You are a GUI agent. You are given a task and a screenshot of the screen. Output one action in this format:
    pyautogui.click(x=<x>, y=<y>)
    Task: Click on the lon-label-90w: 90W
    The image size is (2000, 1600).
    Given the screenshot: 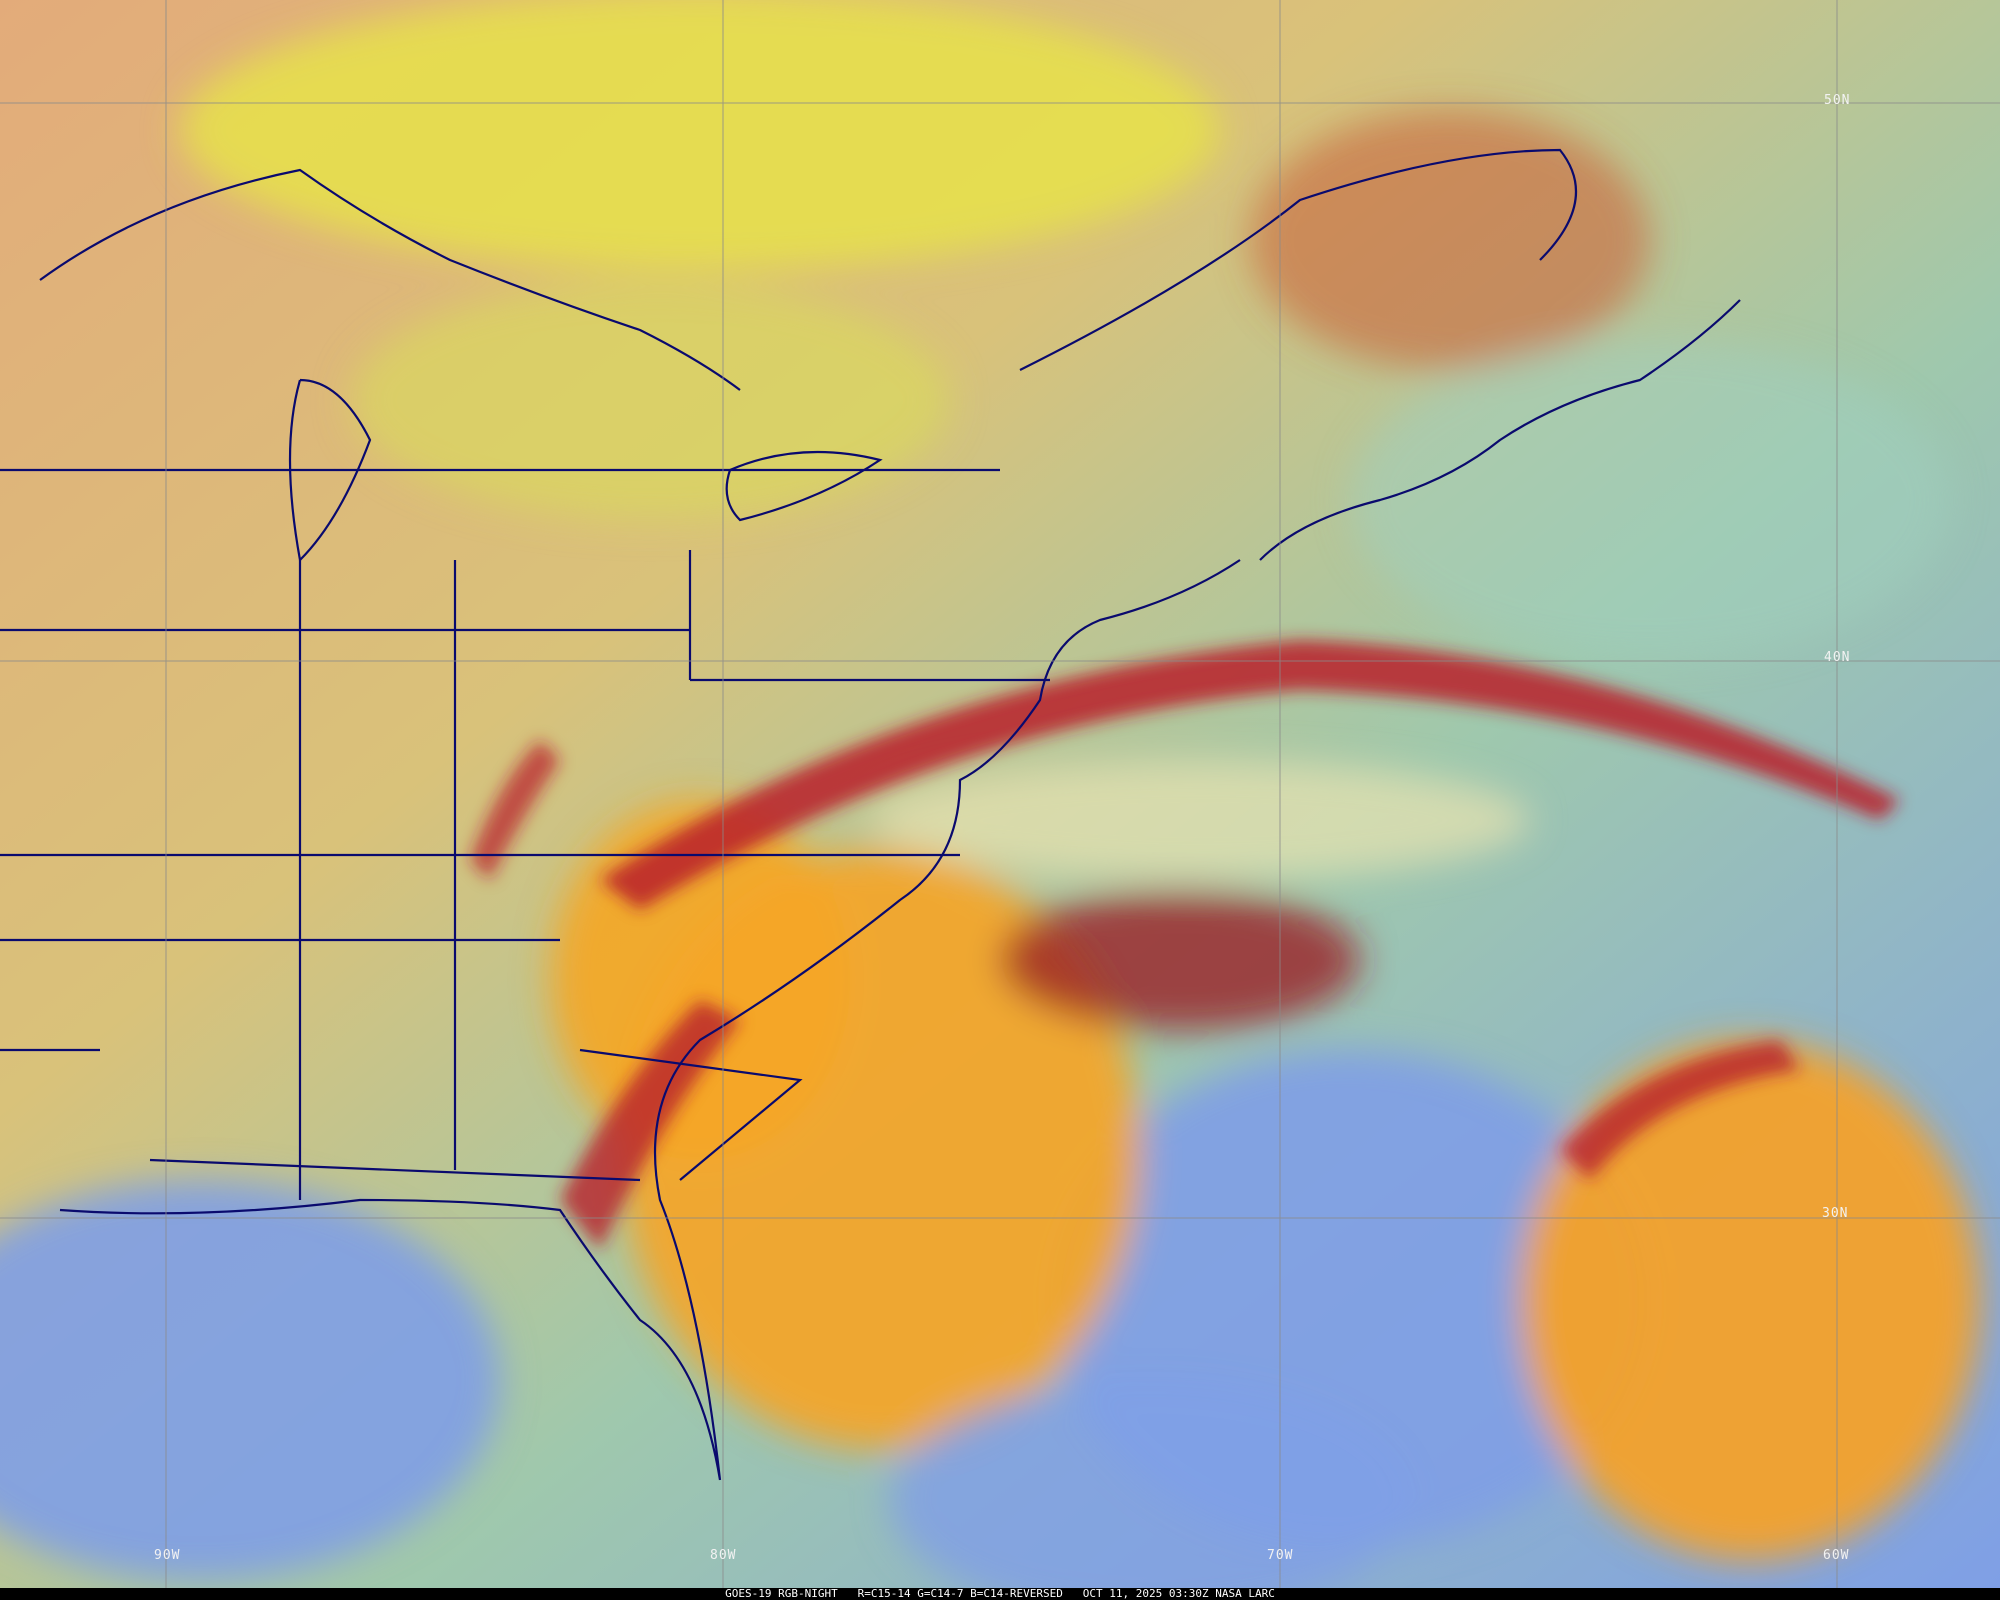 What is the action you would take?
    pyautogui.click(x=167, y=1555)
    